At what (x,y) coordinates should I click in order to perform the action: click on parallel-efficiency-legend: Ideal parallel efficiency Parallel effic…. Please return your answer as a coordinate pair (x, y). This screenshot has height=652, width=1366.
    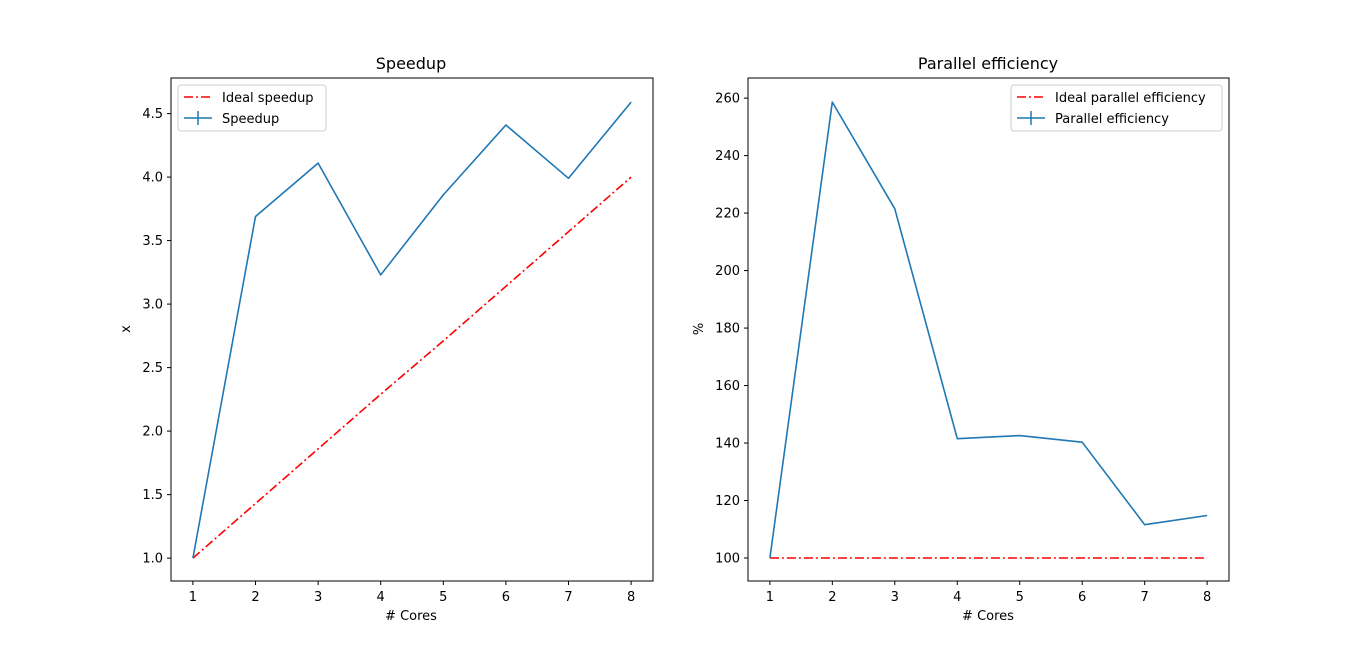
    Looking at the image, I should click on (1116, 108).